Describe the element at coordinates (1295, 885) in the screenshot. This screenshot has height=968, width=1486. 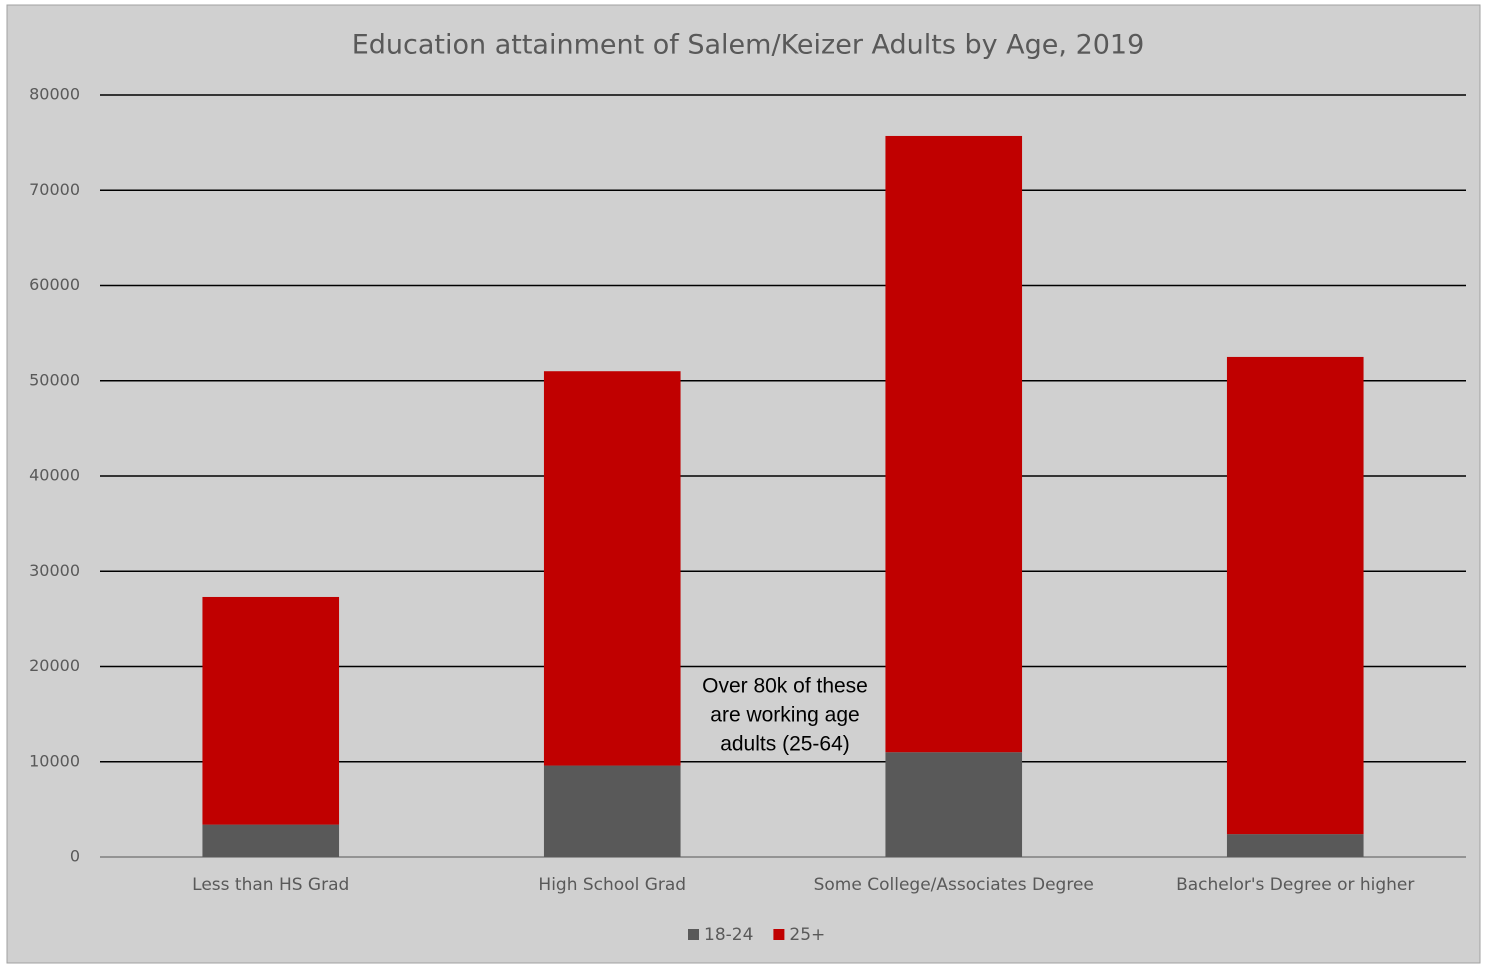
I see `x-tick-label: Bachelor's Degree or higher` at that location.